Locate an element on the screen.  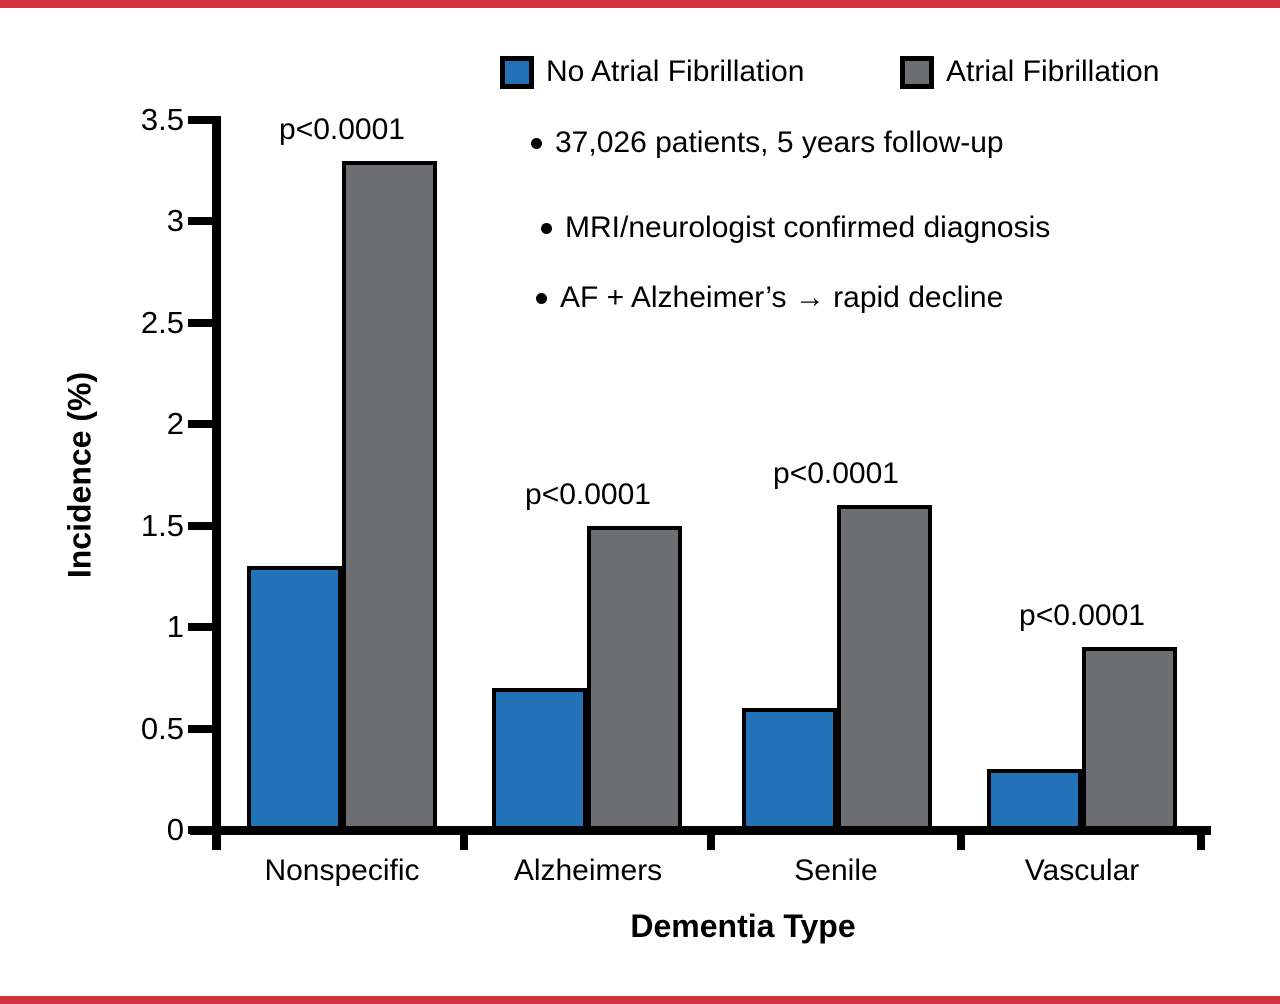
legend-swatch-atrial-fibrillation is located at coordinates (917, 72).